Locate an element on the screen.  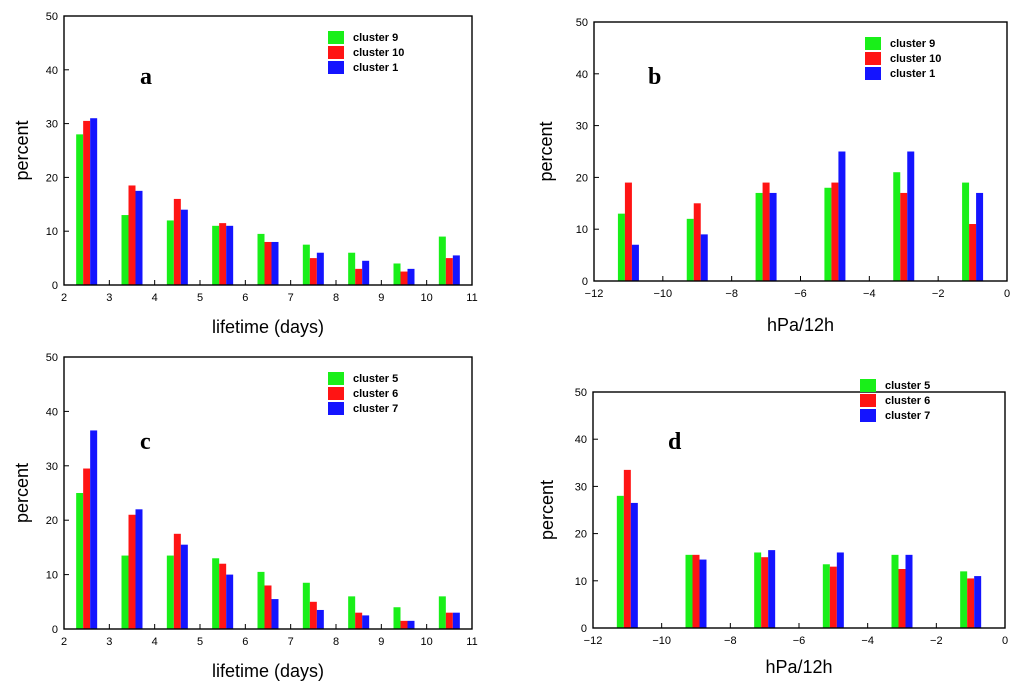
legend-label-a-2: cluster 1 is located at coordinates (375, 68).